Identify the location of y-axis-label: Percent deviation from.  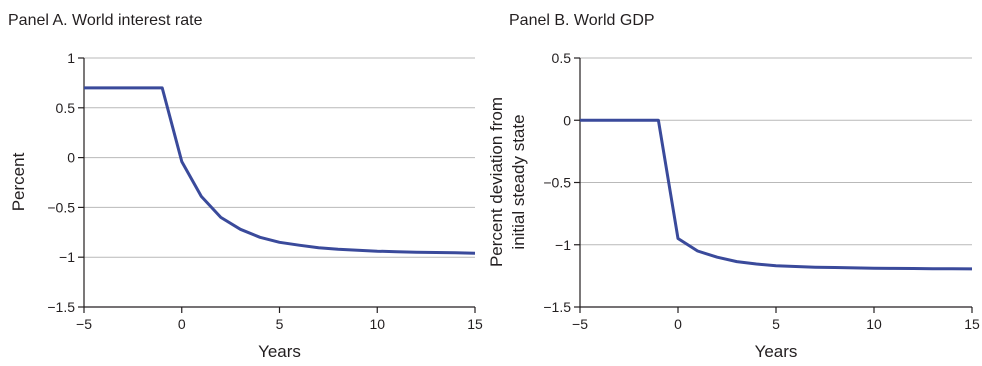
(496, 182).